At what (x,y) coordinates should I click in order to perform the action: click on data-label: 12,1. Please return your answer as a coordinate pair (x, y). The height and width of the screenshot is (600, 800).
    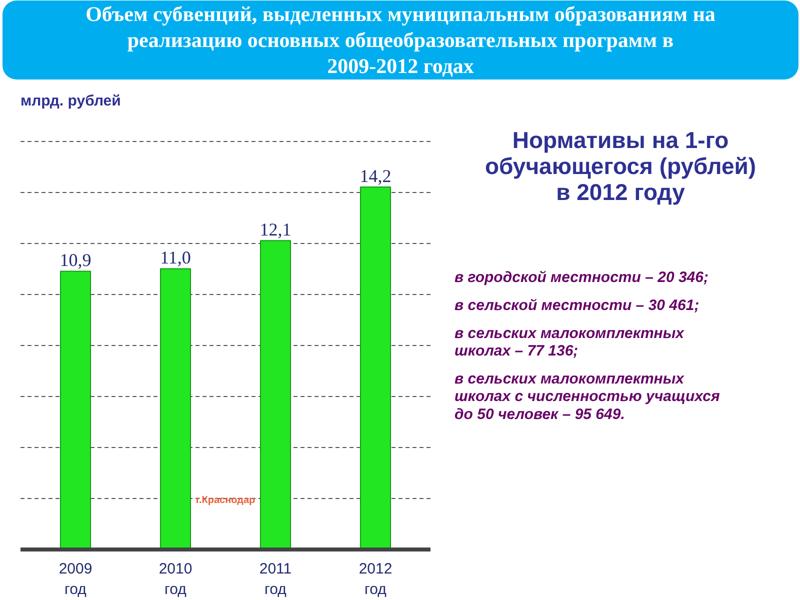
    Looking at the image, I should click on (276, 230).